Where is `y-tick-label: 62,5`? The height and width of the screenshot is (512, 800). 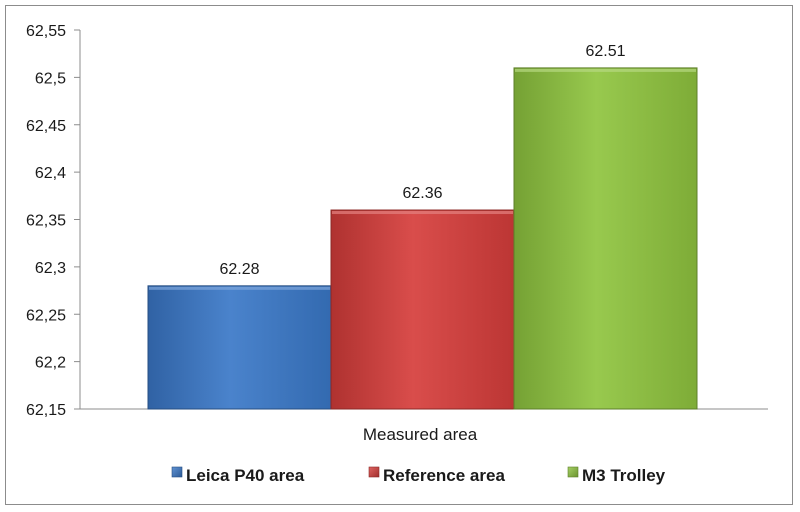 y-tick-label: 62,5 is located at coordinates (50, 78).